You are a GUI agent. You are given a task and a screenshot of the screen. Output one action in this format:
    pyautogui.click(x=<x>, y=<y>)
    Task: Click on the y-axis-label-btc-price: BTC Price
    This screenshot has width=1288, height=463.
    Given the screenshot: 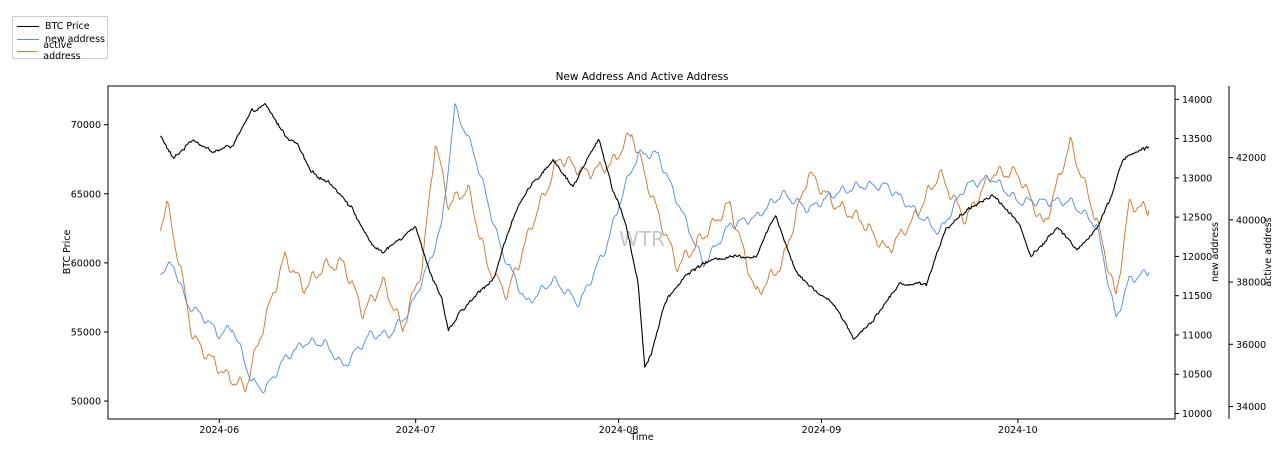 What is the action you would take?
    pyautogui.click(x=67, y=252)
    